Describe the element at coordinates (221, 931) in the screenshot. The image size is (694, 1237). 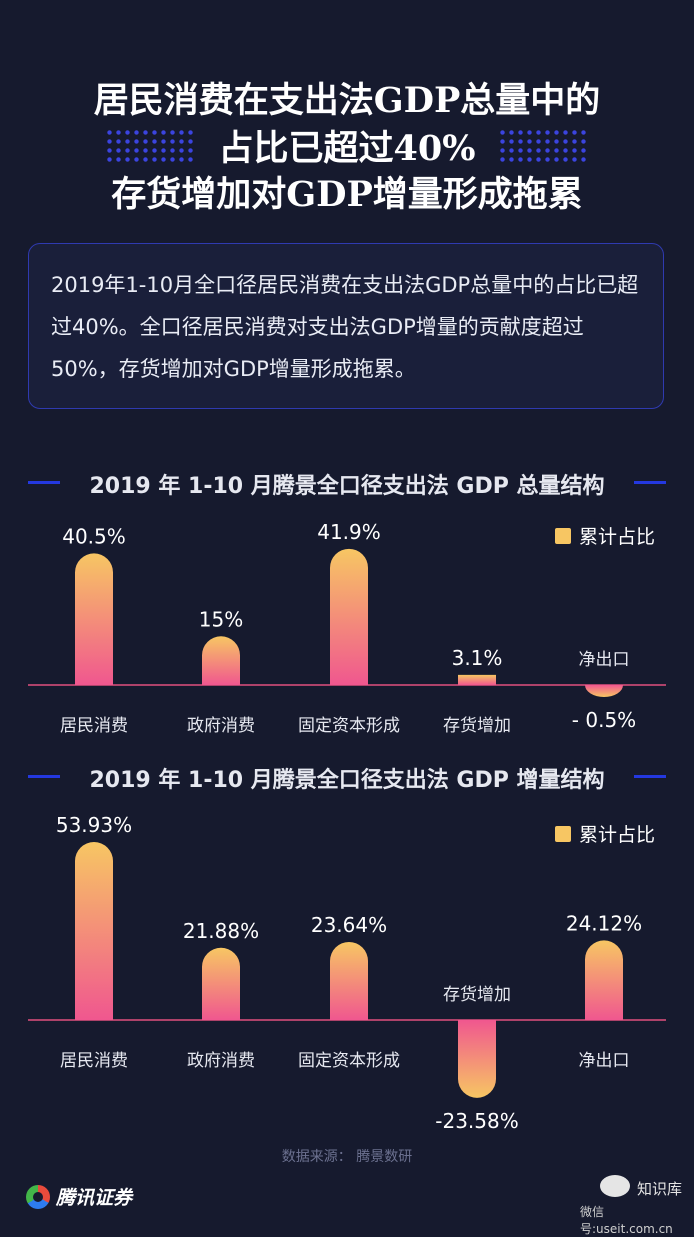
I see `bar-value-label: 21.88%` at that location.